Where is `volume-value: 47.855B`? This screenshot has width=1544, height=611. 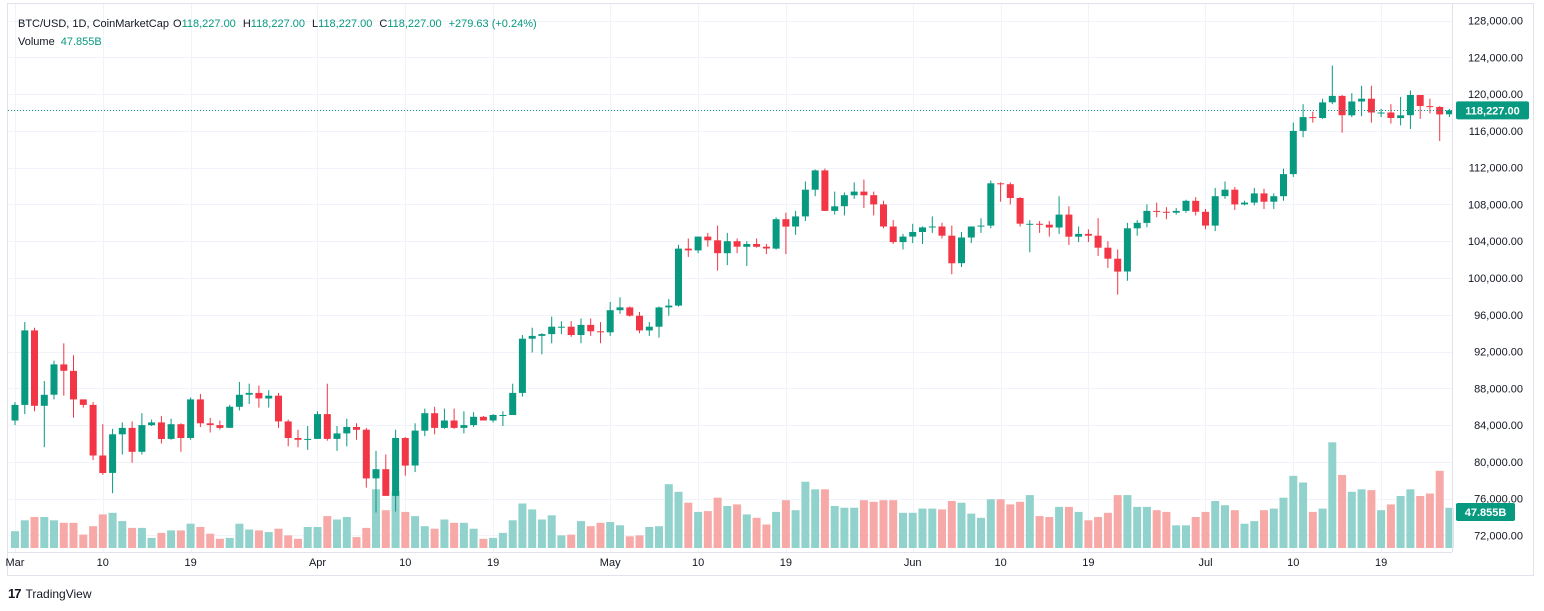 volume-value: 47.855B is located at coordinates (81, 42).